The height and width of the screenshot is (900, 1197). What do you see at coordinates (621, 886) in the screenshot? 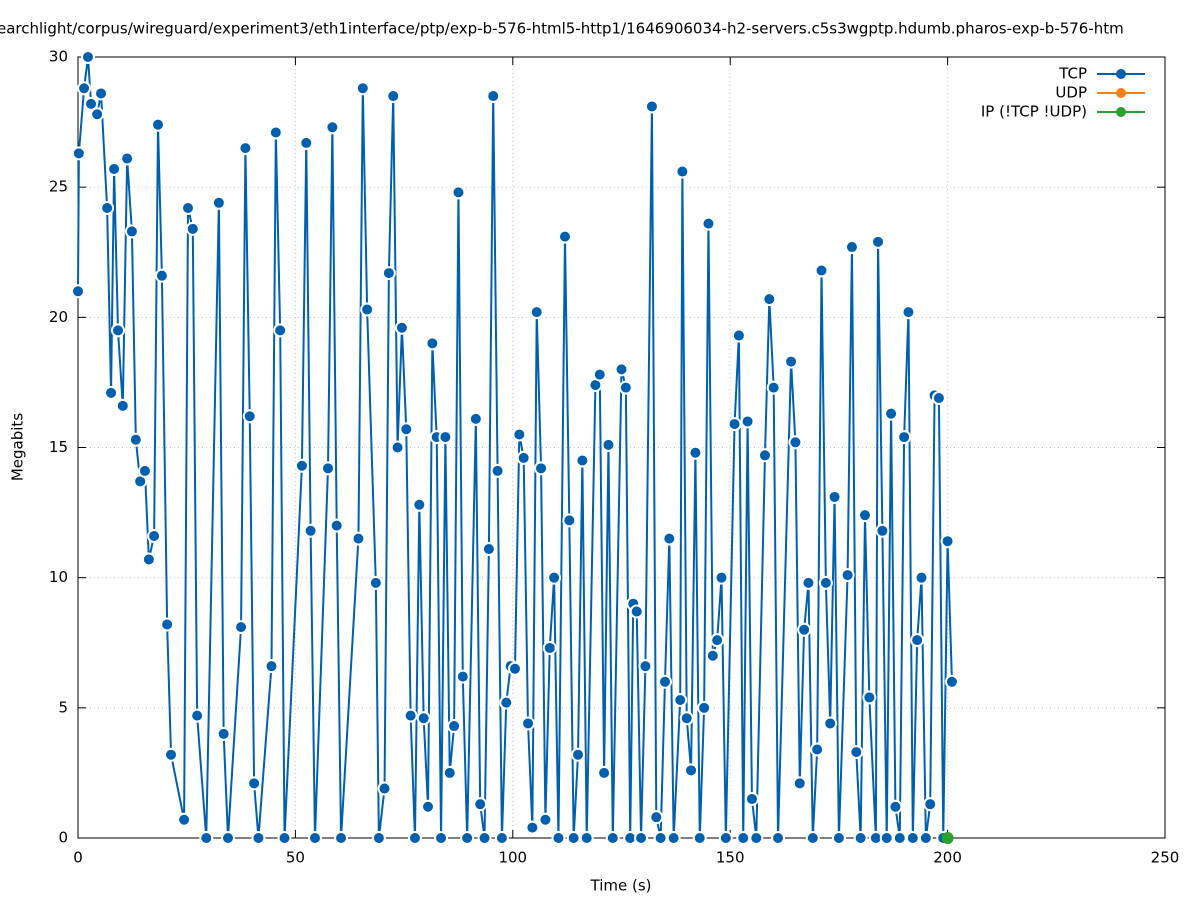
I see `x-axis-label: Time (s)` at bounding box center [621, 886].